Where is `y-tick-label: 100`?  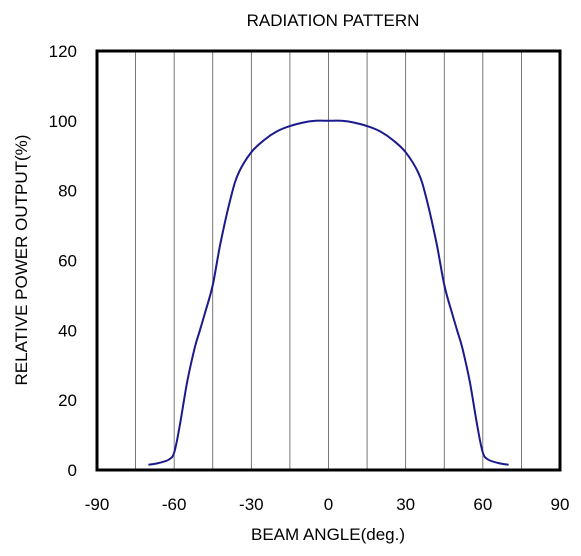
y-tick-label: 100 is located at coordinates (63, 121).